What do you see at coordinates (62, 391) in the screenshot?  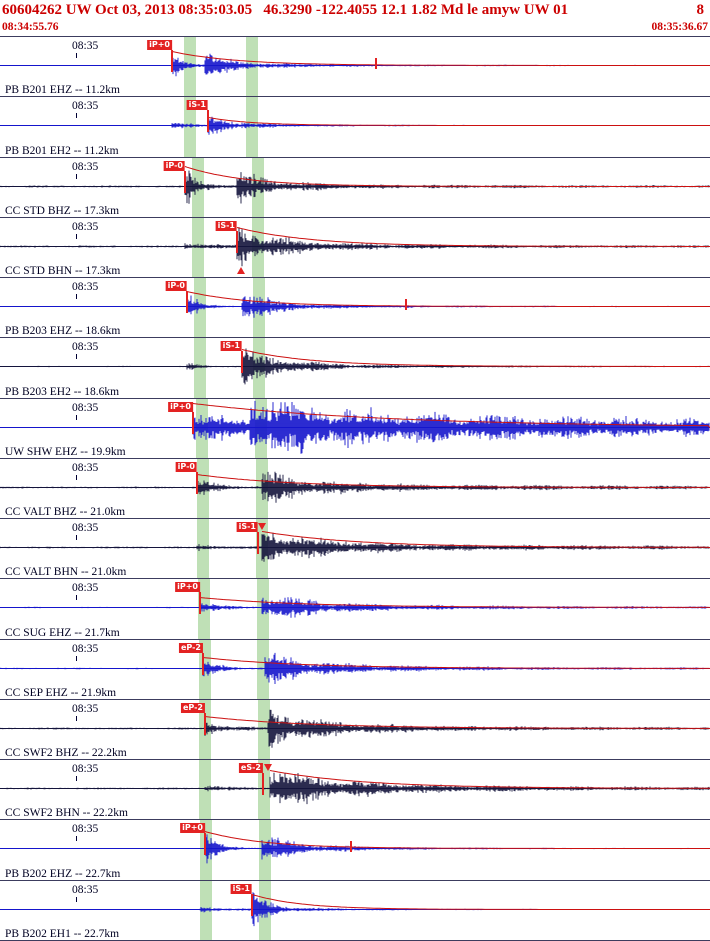 I see `station-label: PB B203 EH2 -- 18.6km` at bounding box center [62, 391].